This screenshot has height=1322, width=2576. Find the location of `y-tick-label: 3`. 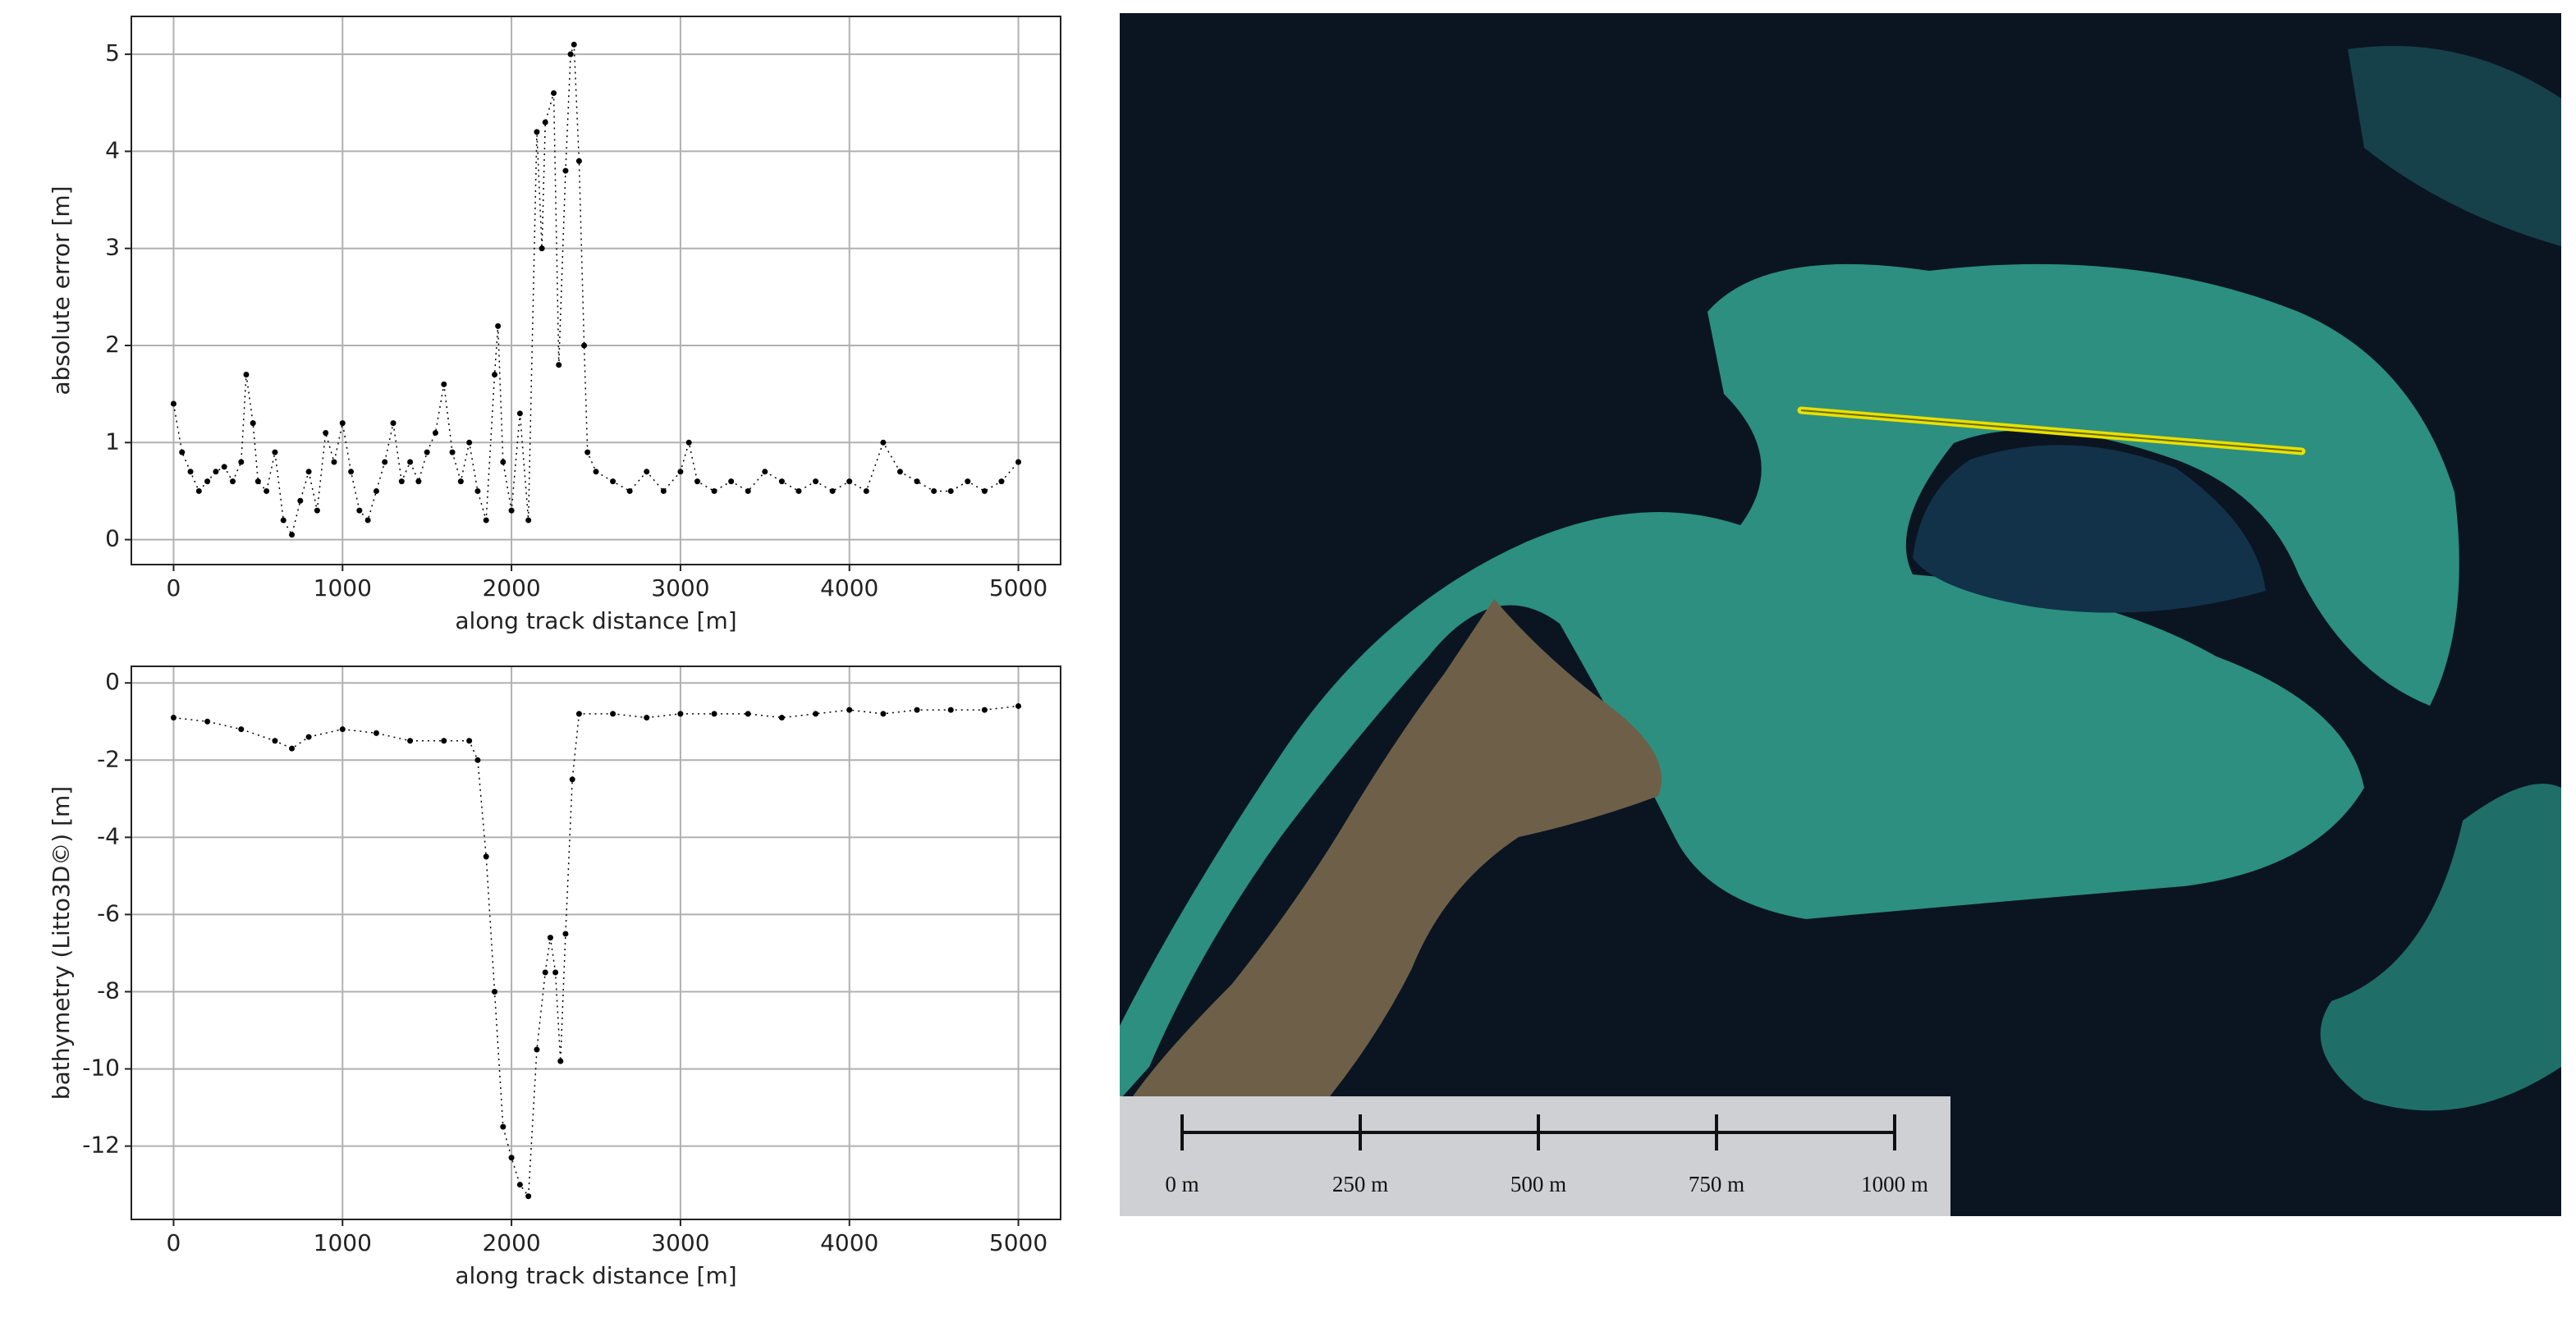

y-tick-label: 3 is located at coordinates (113, 247).